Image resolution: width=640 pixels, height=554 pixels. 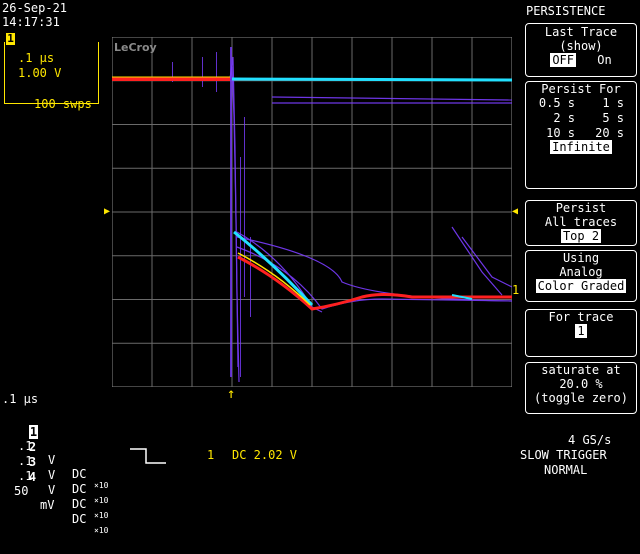 What do you see at coordinates (32, 477) in the screenshot?
I see `channel-num: 4` at bounding box center [32, 477].